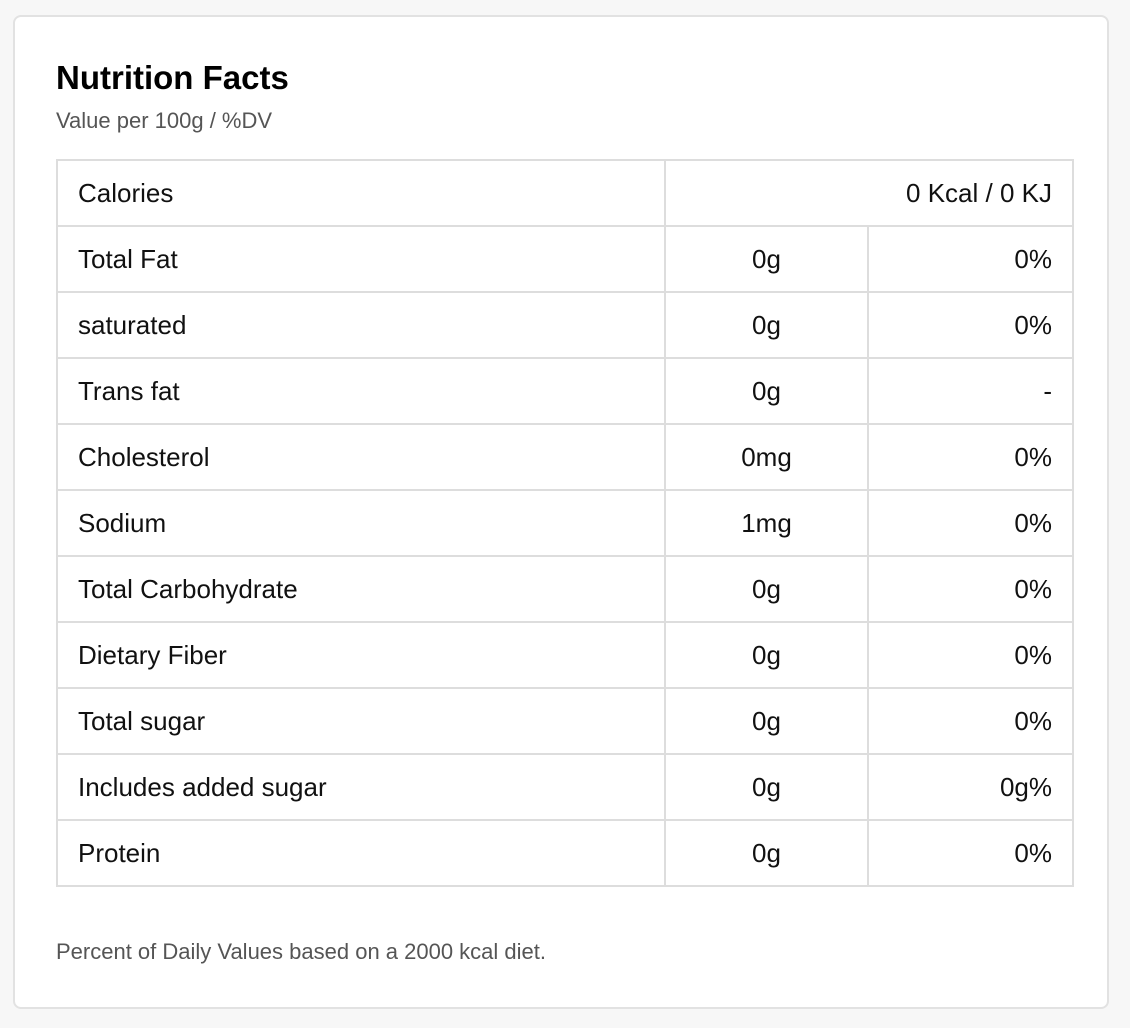 The image size is (1130, 1028). I want to click on table-row: Total Fat 0g 0%, so click(565, 259).